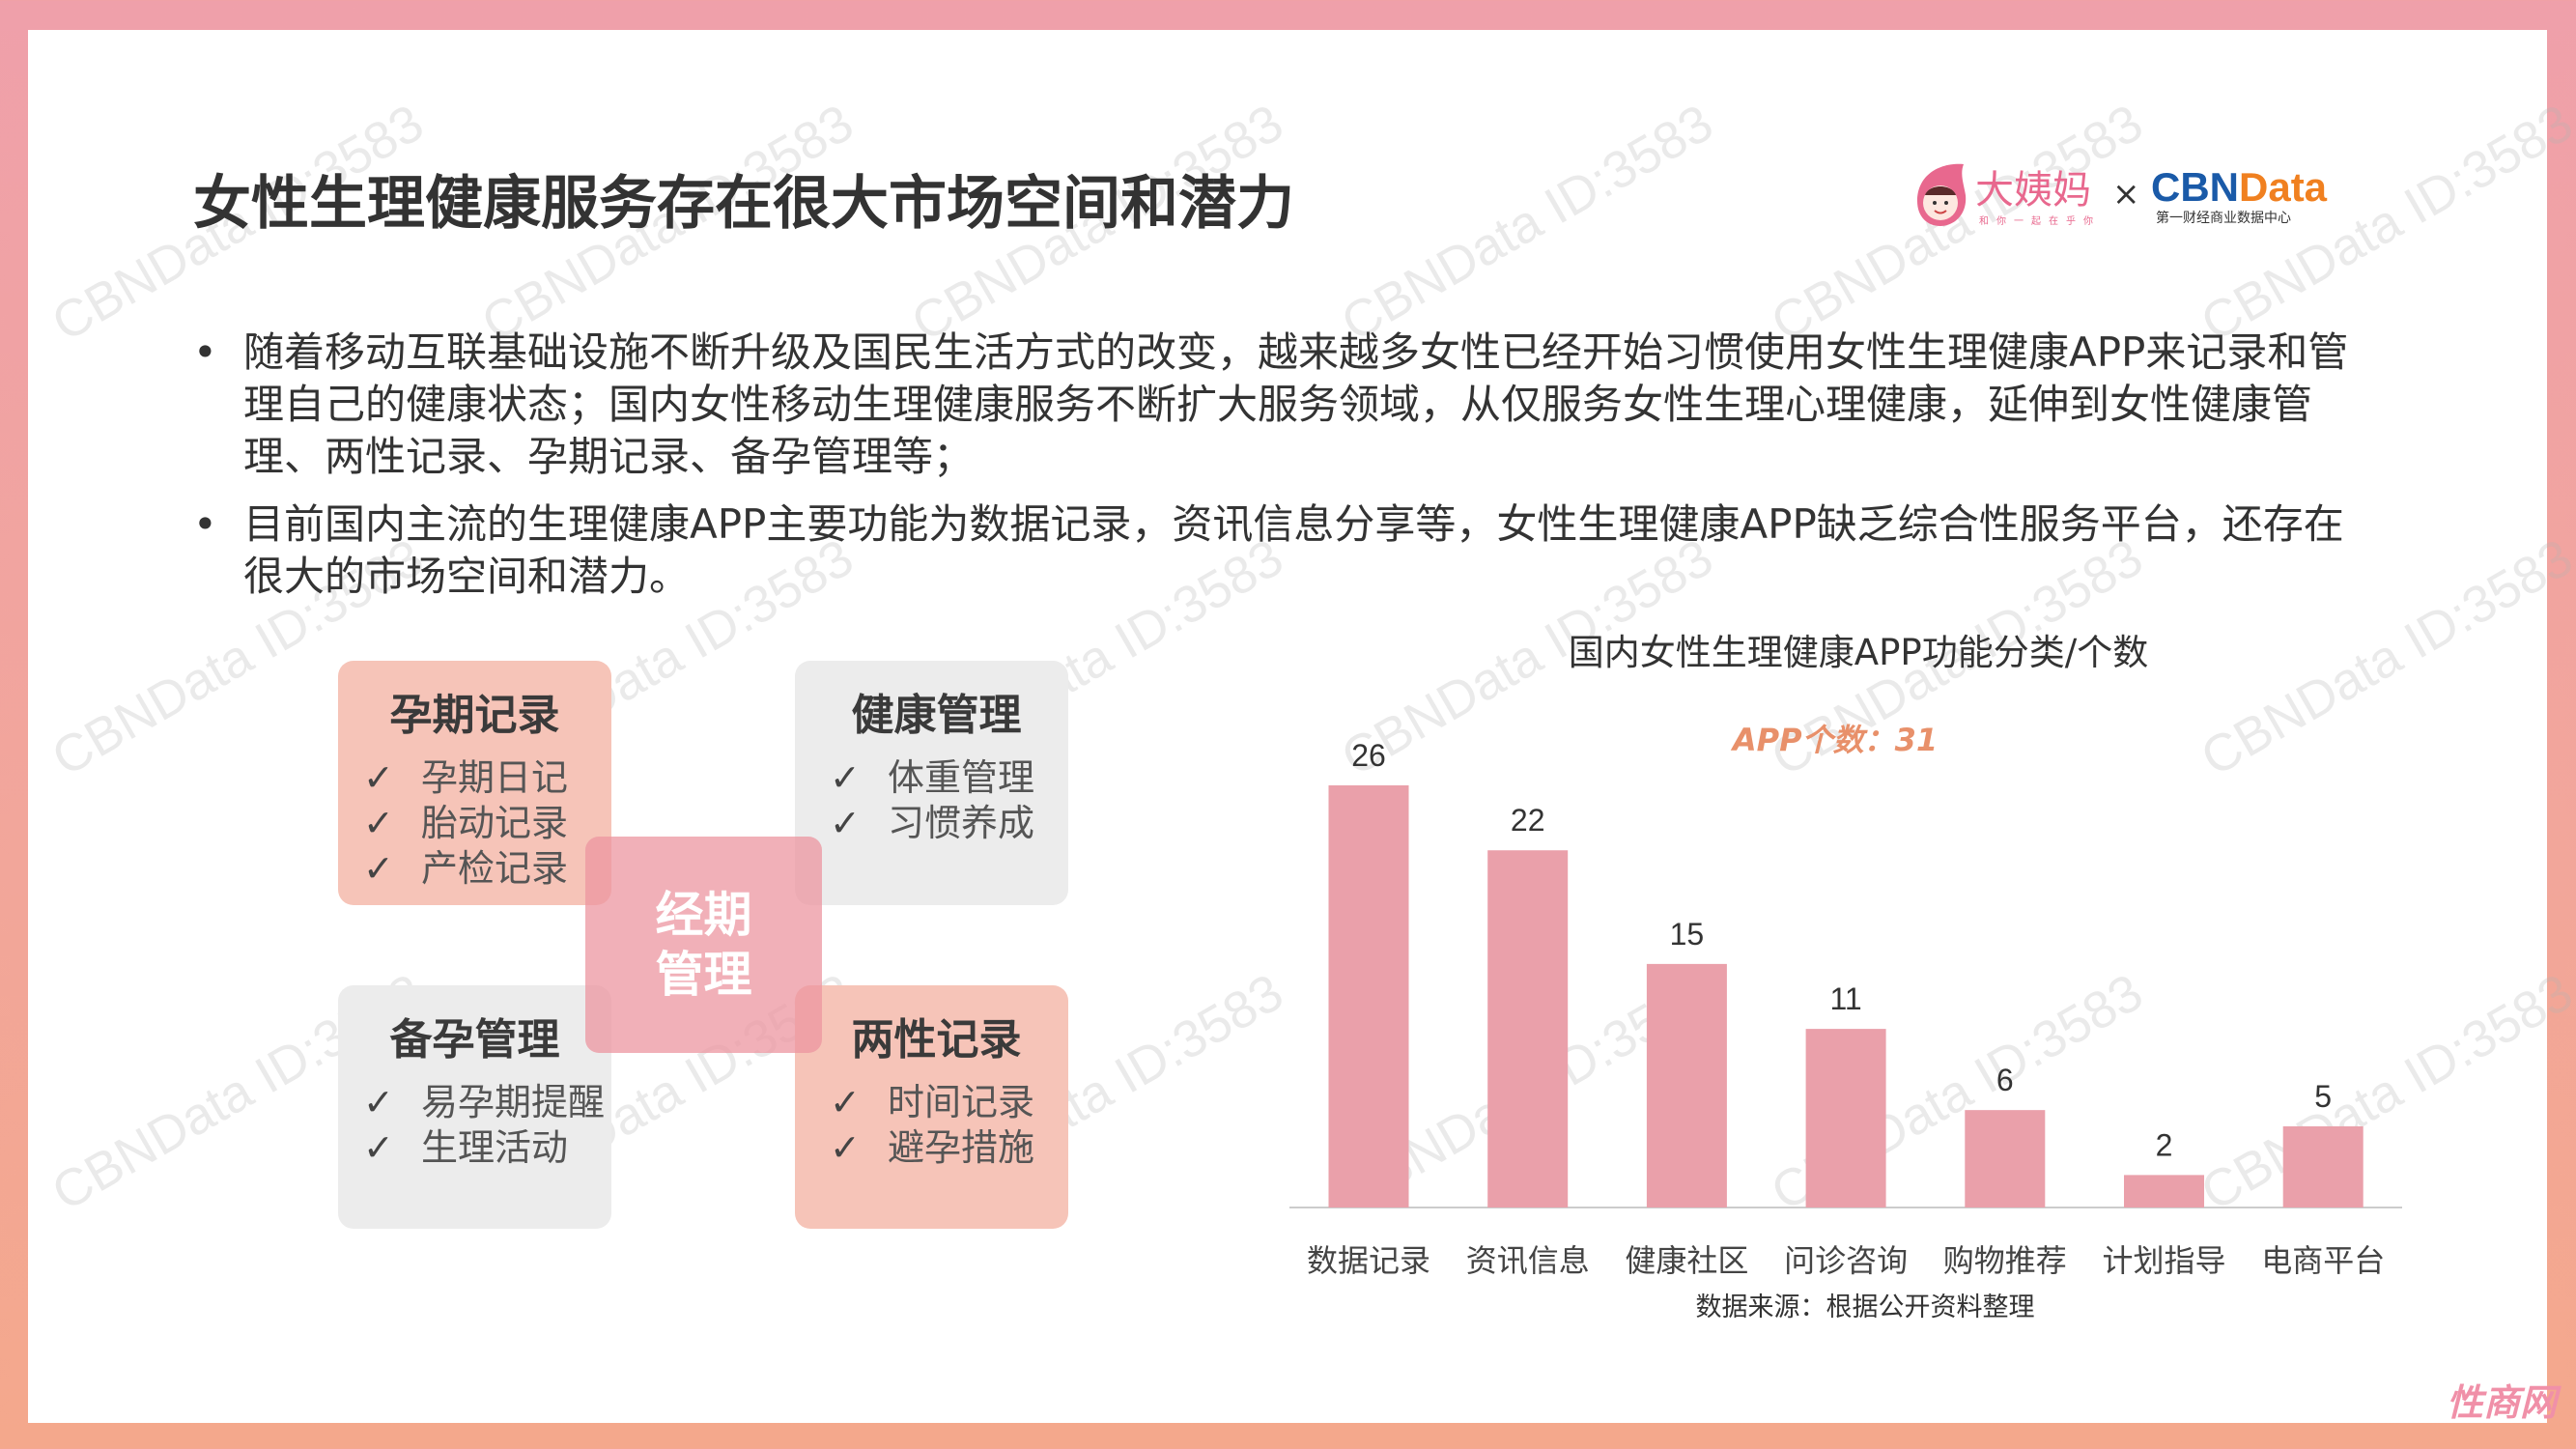 The height and width of the screenshot is (1449, 2576). What do you see at coordinates (2504, 1402) in the screenshot?
I see `corner-logo: 性商网` at bounding box center [2504, 1402].